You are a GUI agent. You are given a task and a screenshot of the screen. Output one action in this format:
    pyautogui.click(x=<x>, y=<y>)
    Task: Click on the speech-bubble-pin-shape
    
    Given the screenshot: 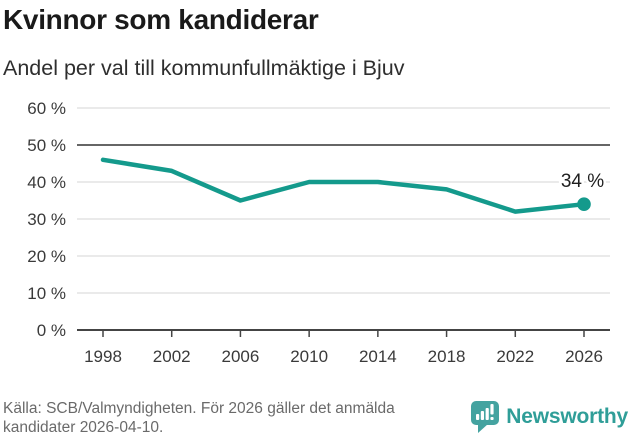 What is the action you would take?
    pyautogui.click(x=485, y=417)
    